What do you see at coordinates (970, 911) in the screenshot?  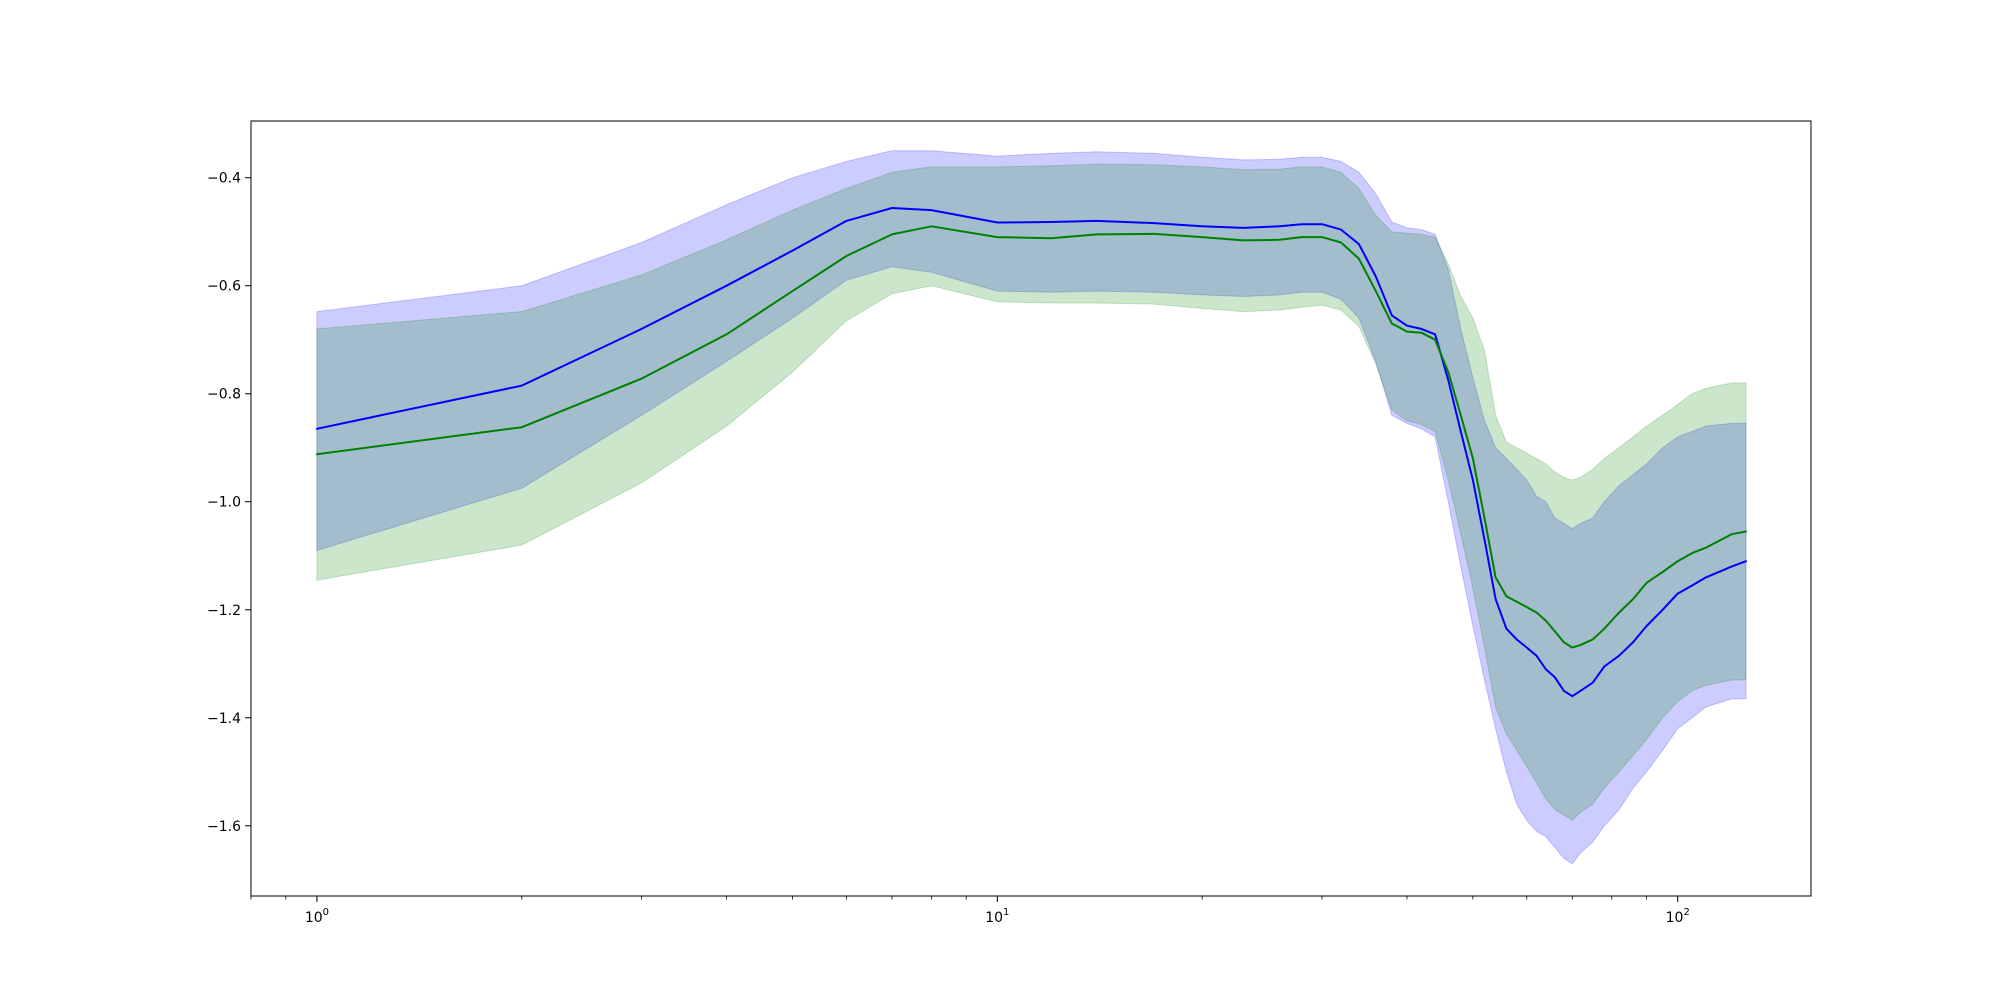 I see `x-axis: 10⁰ 10¹ 10²` at bounding box center [970, 911].